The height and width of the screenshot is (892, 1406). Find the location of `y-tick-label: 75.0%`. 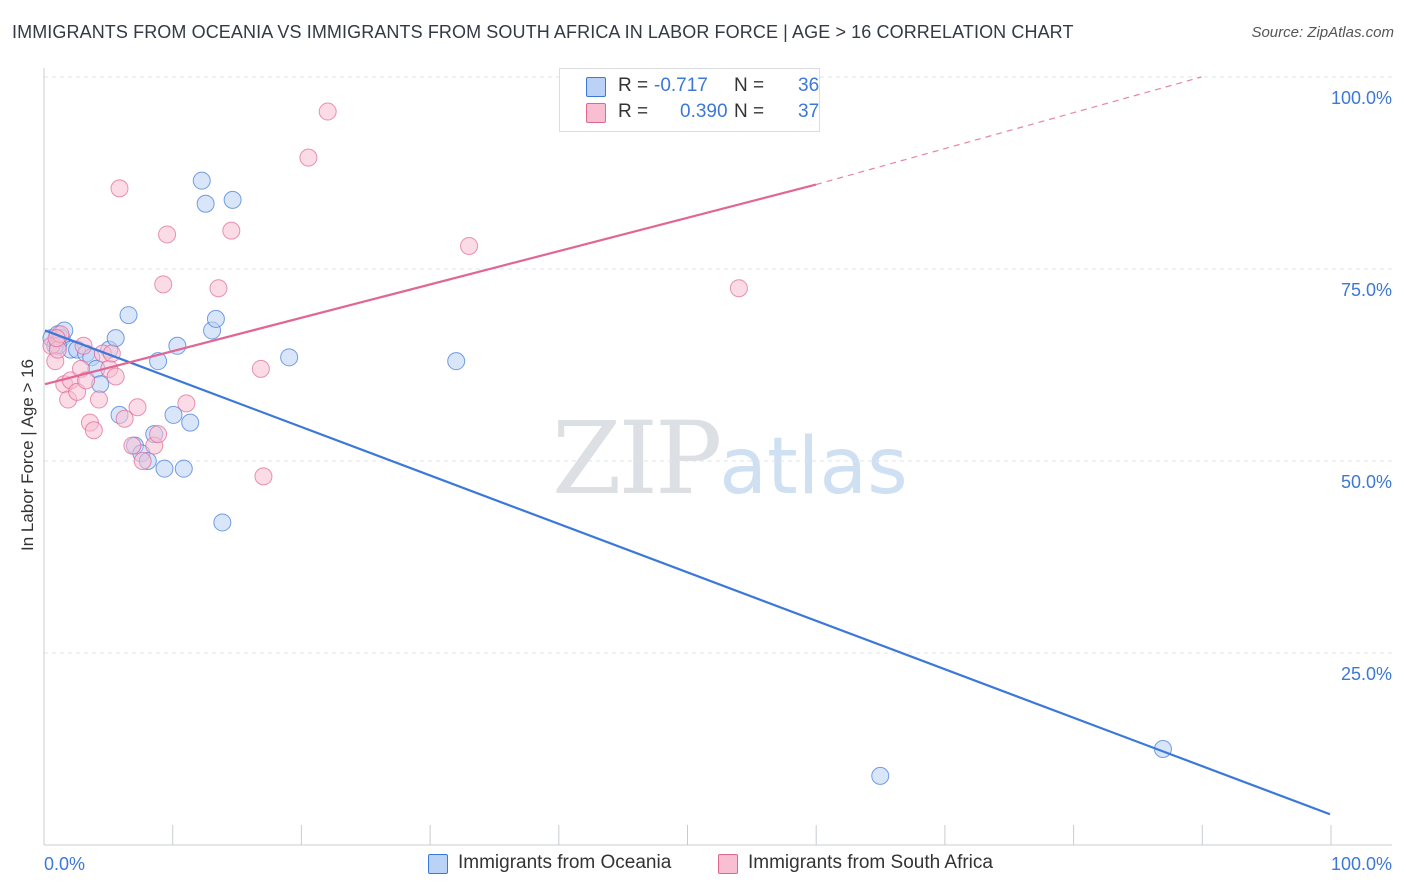

y-tick-label: 75.0% is located at coordinates (1366, 290).